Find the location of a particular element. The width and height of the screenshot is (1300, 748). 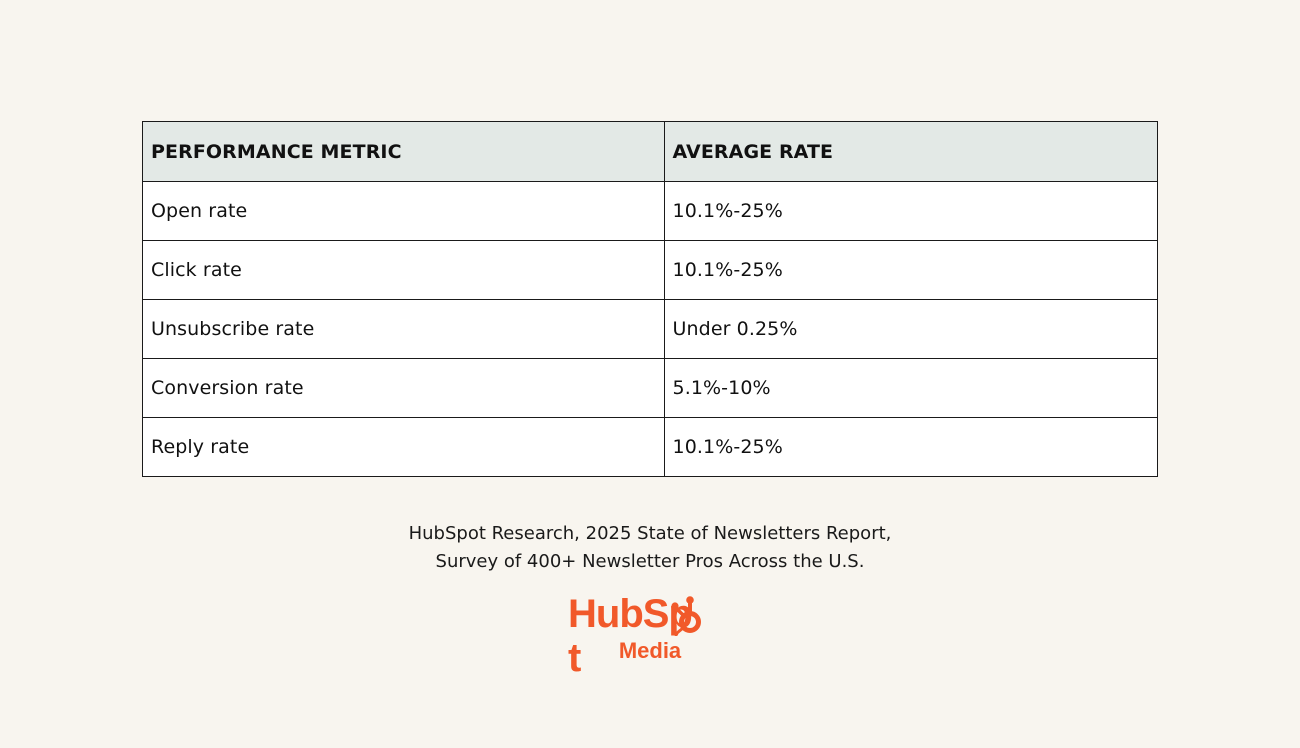

table-row: Open rate 10.1%-25% is located at coordinates (650, 211).